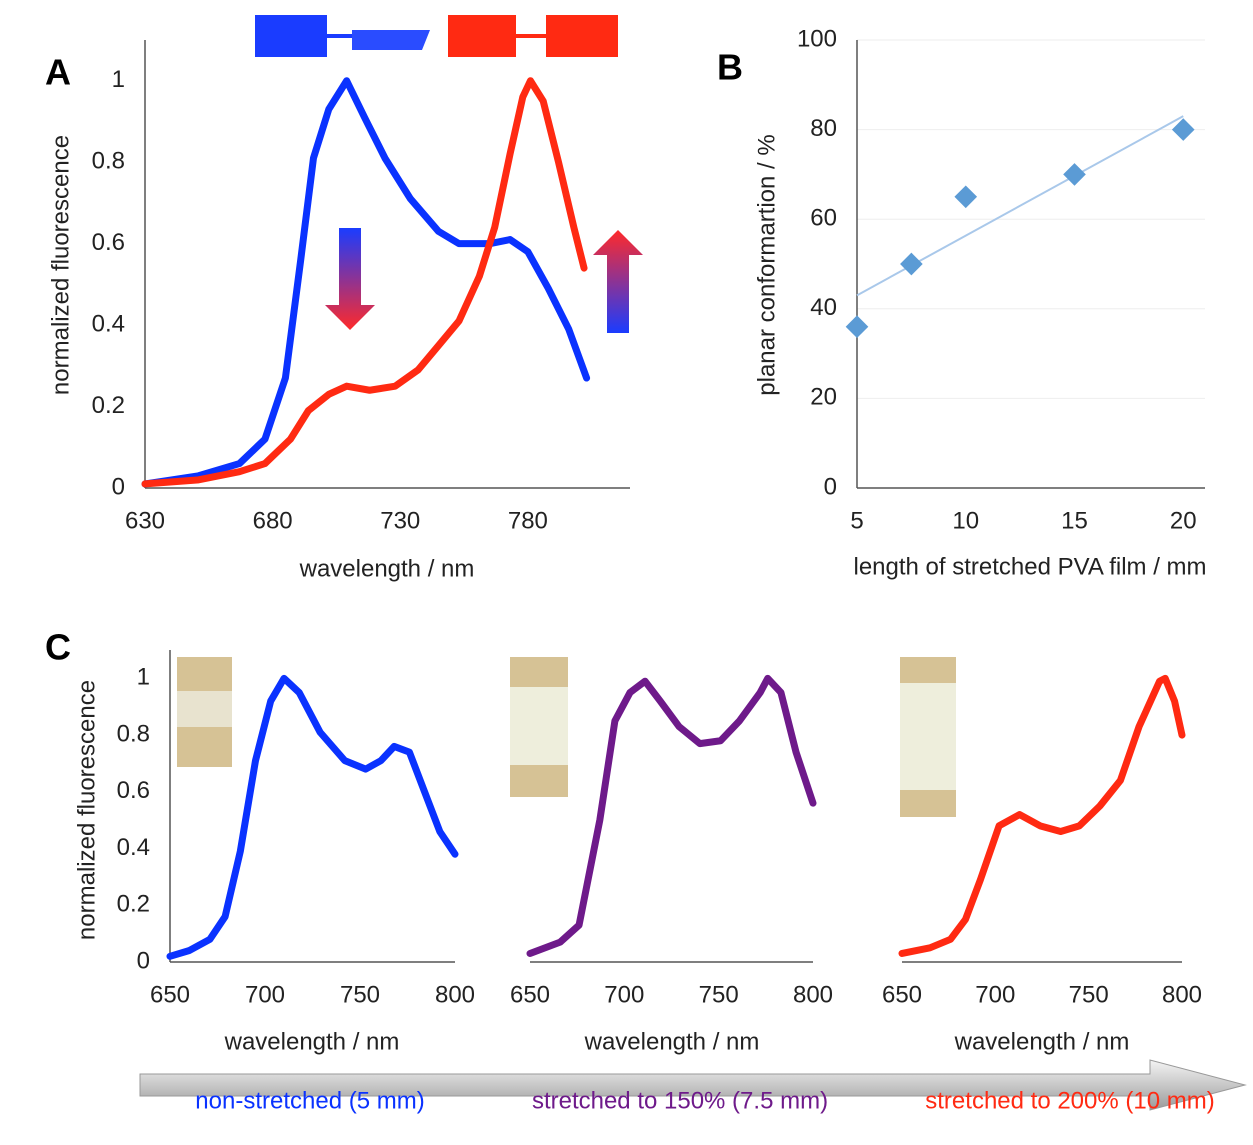 The image size is (1253, 1145). Describe the element at coordinates (823, 397) in the screenshot. I see `y-tick-label: 20` at that location.